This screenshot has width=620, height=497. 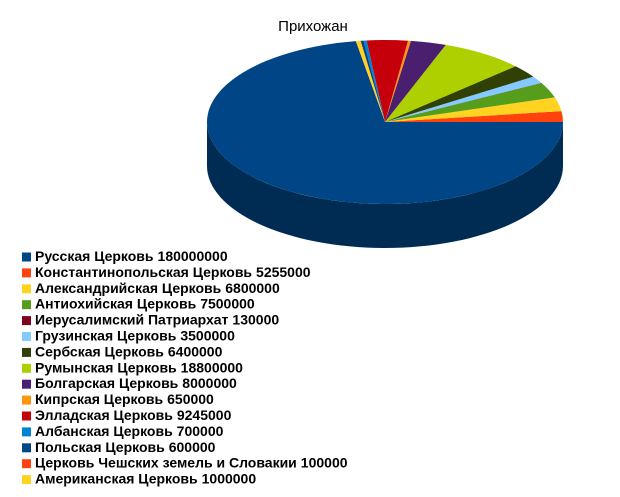 I want to click on legend-value: 180000000, so click(x=193, y=256).